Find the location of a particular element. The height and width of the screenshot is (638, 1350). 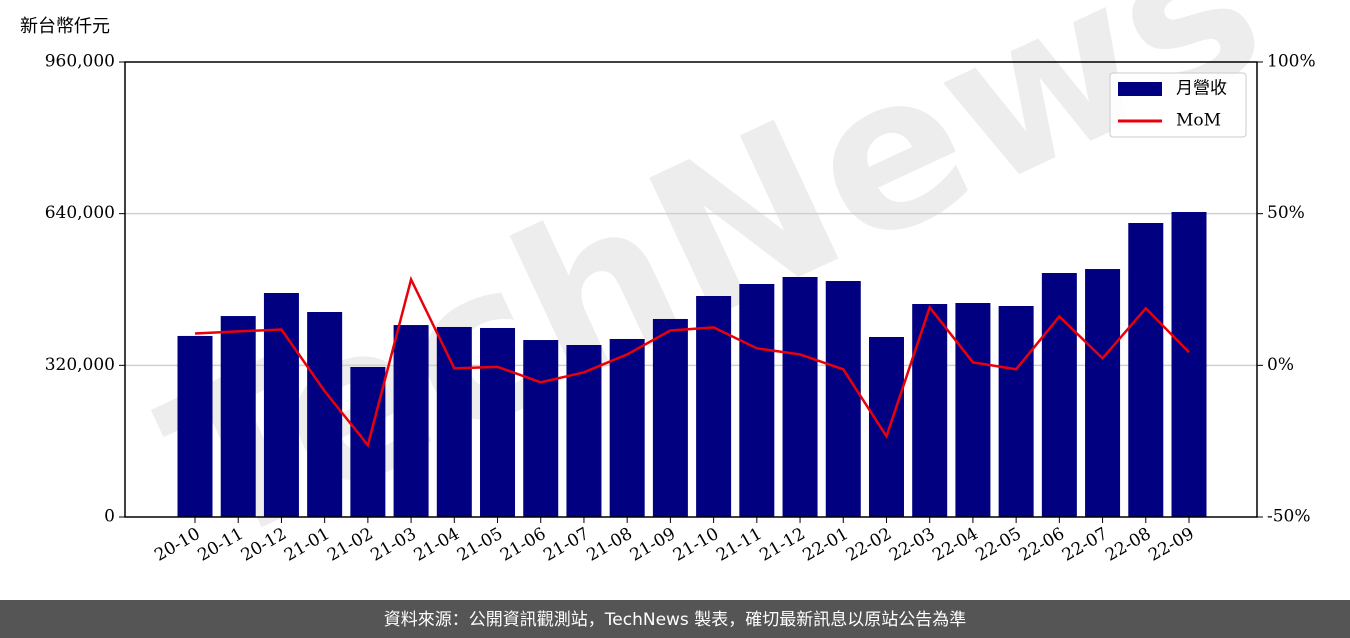

x-tick-label: 22-02 is located at coordinates (869, 545).